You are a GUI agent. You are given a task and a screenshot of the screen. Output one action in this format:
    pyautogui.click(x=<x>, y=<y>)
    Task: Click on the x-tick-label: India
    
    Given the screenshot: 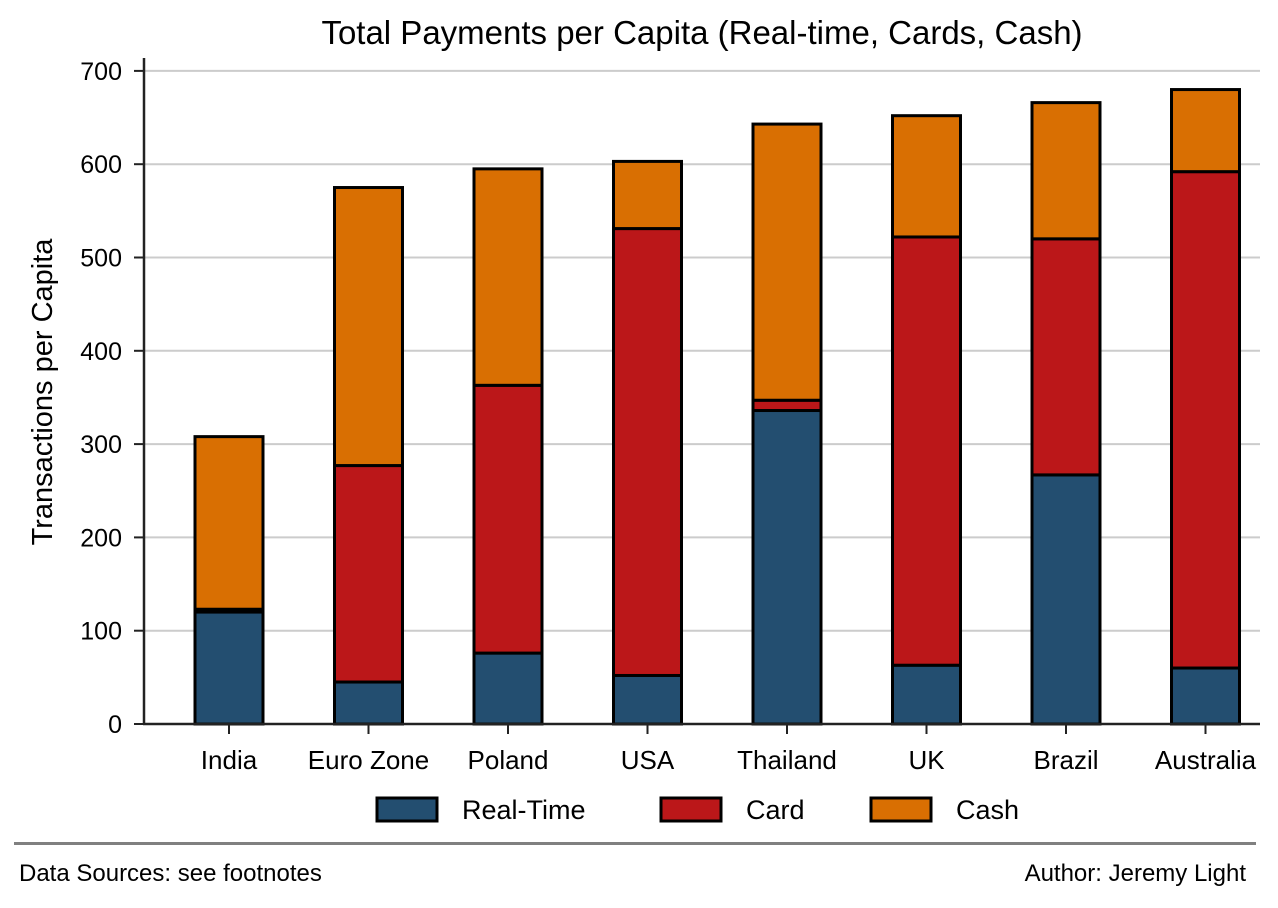 What is the action you would take?
    pyautogui.click(x=229, y=760)
    